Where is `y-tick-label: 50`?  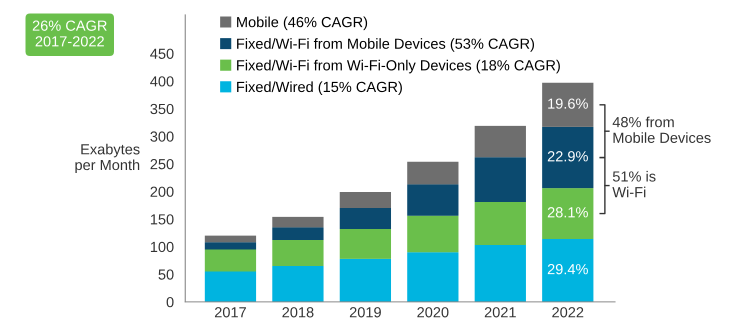
y-tick-label: 50 is located at coordinates (166, 274).